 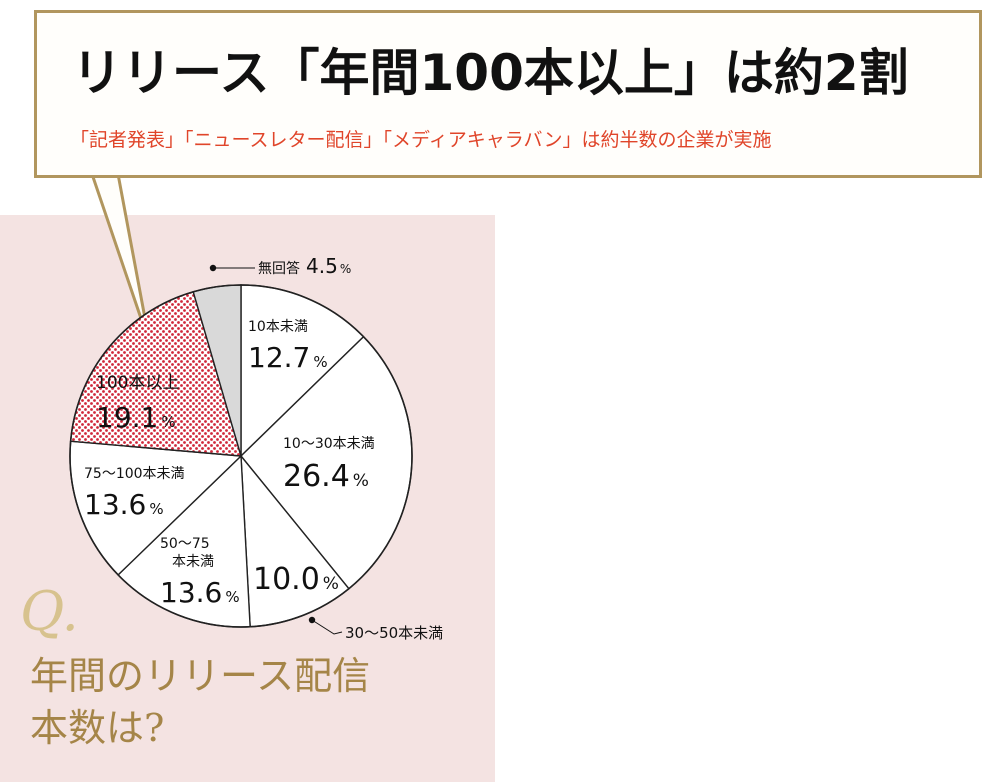 What do you see at coordinates (327, 627) in the screenshot?
I see `leader-line` at bounding box center [327, 627].